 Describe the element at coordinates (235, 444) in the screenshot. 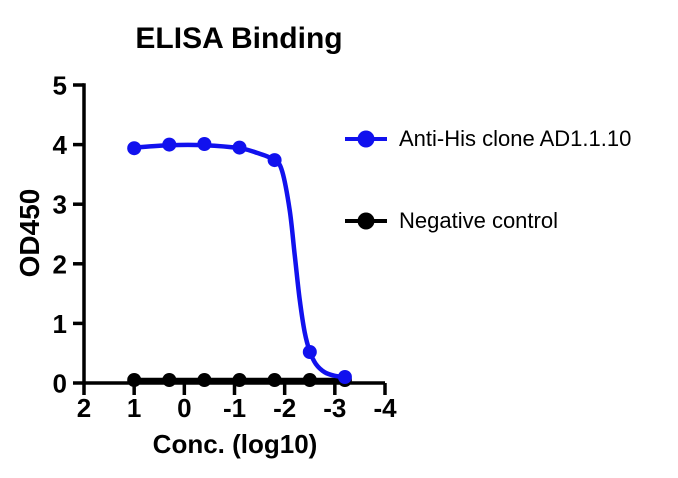

I see `x-axis-label: Conc. (log10)` at that location.